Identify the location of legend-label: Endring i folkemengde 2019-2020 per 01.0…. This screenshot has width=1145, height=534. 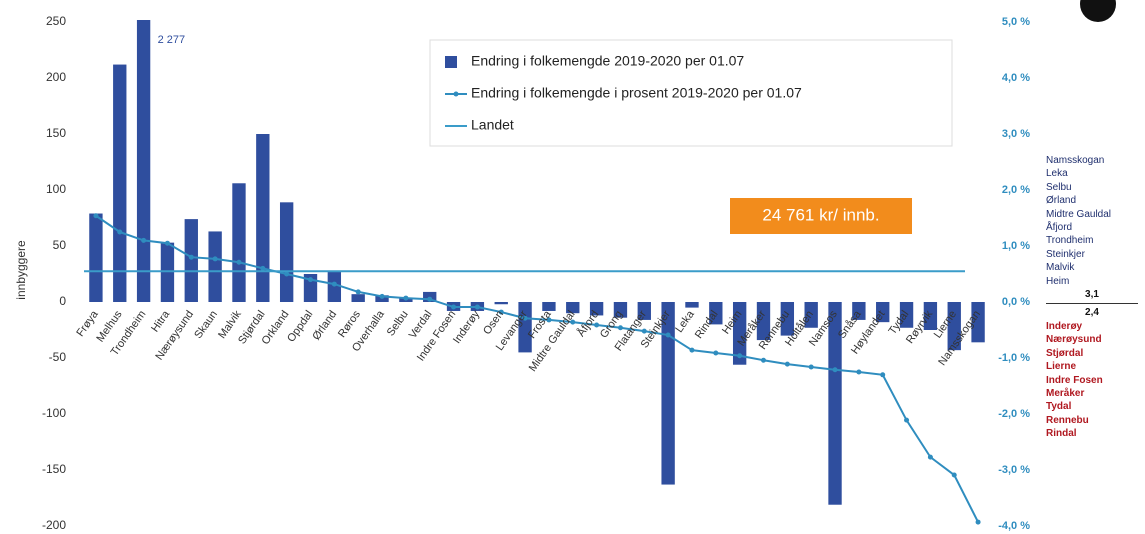
(607, 61).